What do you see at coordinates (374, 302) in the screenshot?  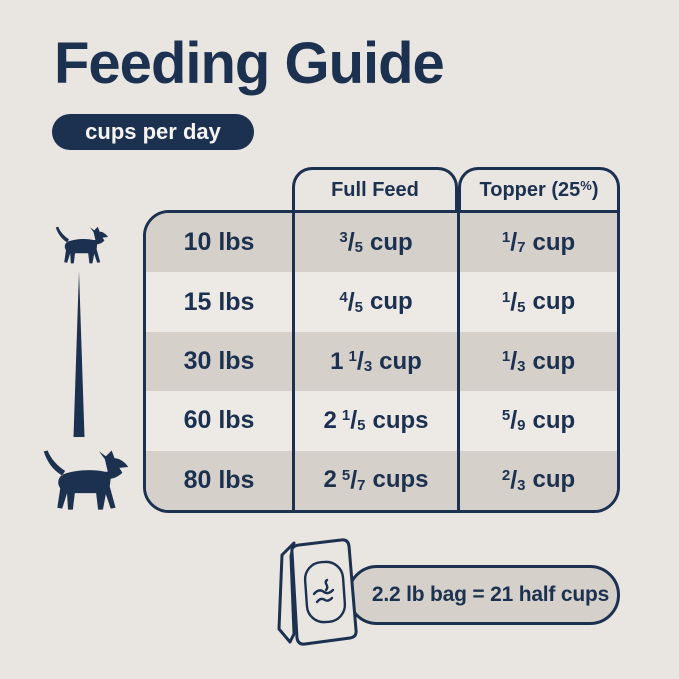 I see `full-feed-cell: 4/5 cup` at bounding box center [374, 302].